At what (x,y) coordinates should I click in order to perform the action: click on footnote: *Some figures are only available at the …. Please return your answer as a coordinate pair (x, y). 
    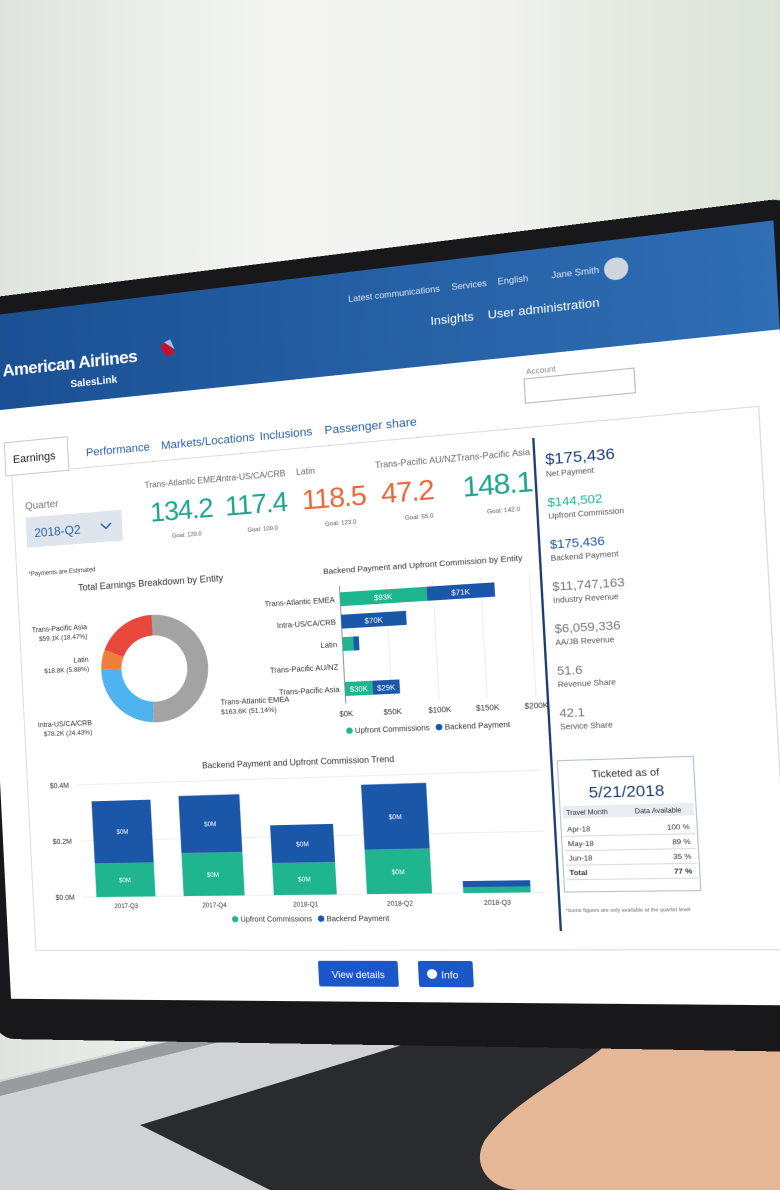
    Looking at the image, I should click on (627, 910).